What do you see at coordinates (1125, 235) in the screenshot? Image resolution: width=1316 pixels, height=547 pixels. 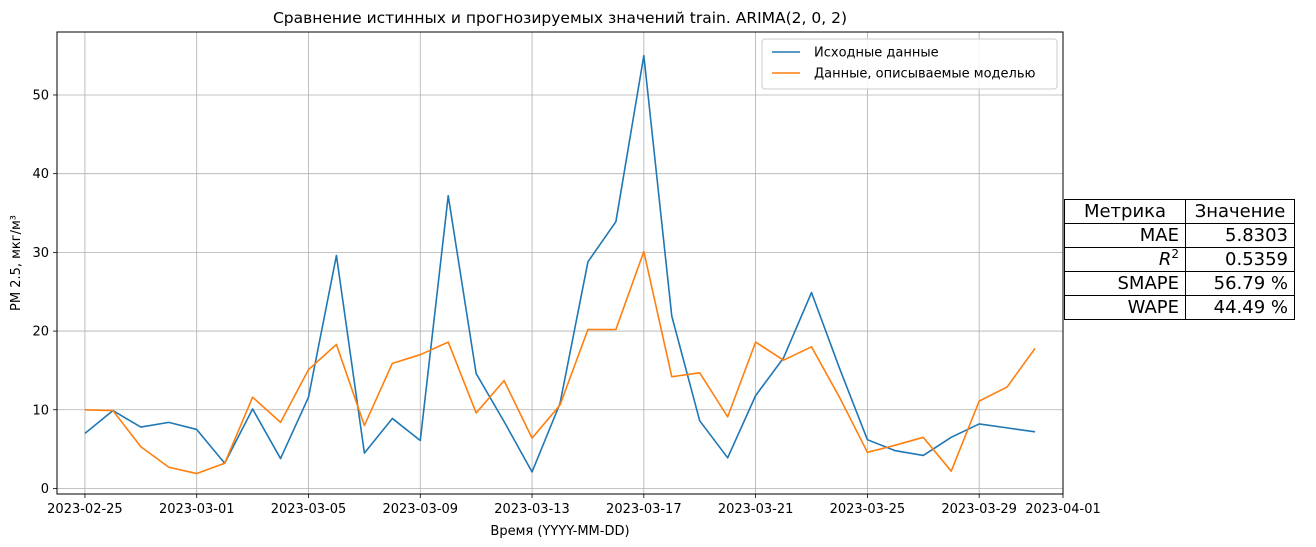 I see `metric-name: MAE` at bounding box center [1125, 235].